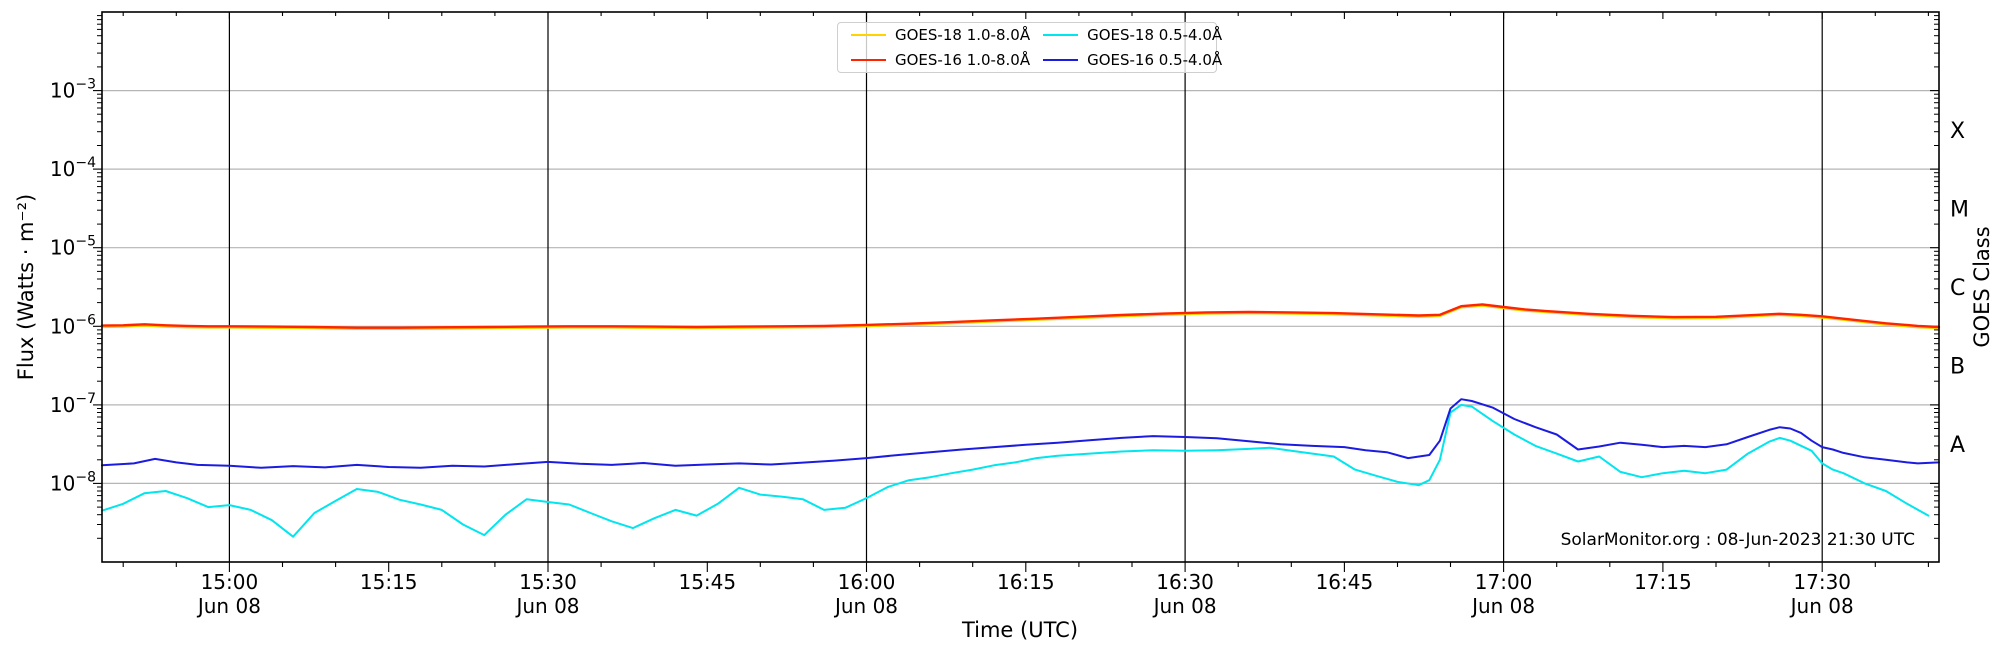 The height and width of the screenshot is (650, 2000). What do you see at coordinates (707, 582) in the screenshot?
I see `x-tick-label: 15:45` at bounding box center [707, 582].